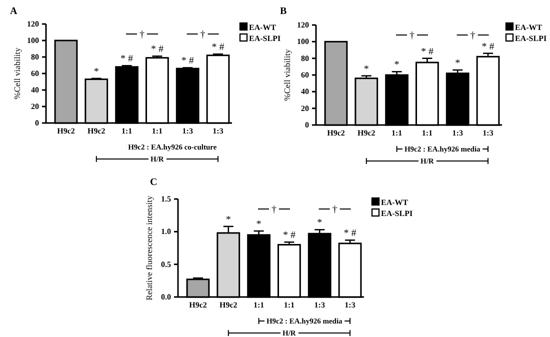 This screenshot has width=550, height=337. What do you see at coordinates (166, 264) in the screenshot?
I see `y-tick-label: 0.5` at bounding box center [166, 264].